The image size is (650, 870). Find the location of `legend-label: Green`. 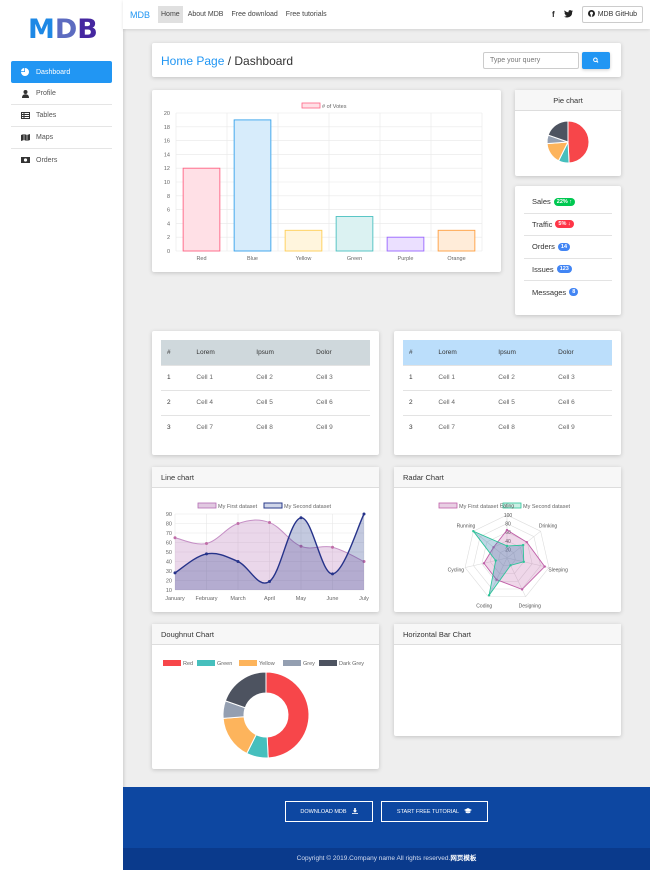

legend-label: Green is located at coordinates (224, 664).